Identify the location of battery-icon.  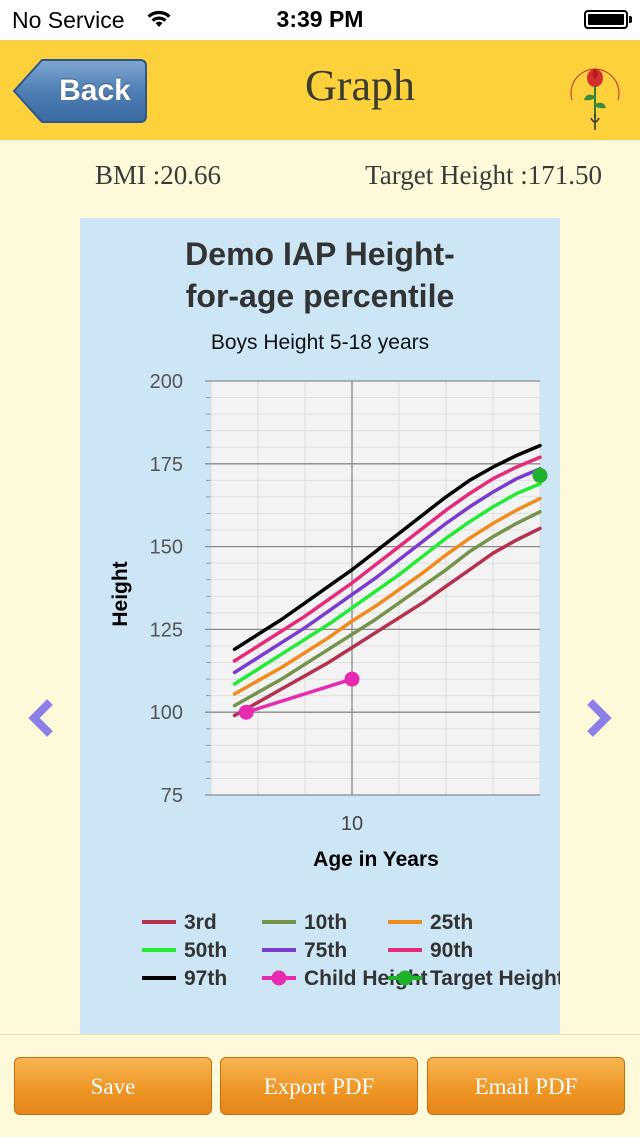
(608, 19).